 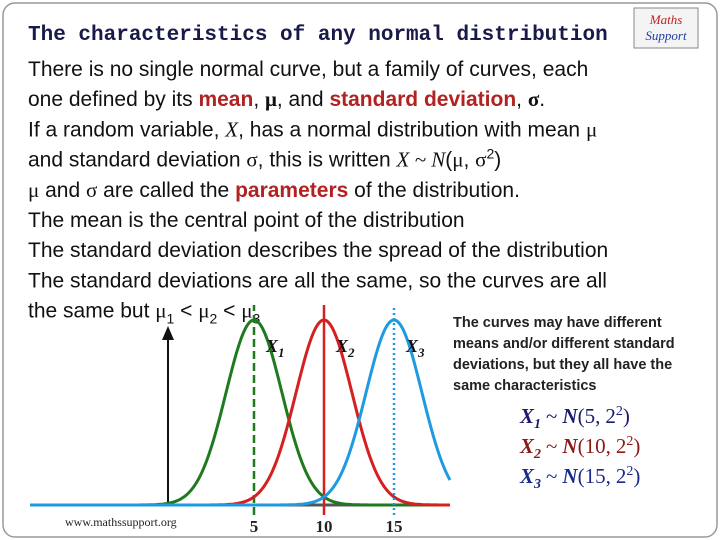 What do you see at coordinates (126, 129) in the screenshot?
I see `text-segment: If a random variable,` at bounding box center [126, 129].